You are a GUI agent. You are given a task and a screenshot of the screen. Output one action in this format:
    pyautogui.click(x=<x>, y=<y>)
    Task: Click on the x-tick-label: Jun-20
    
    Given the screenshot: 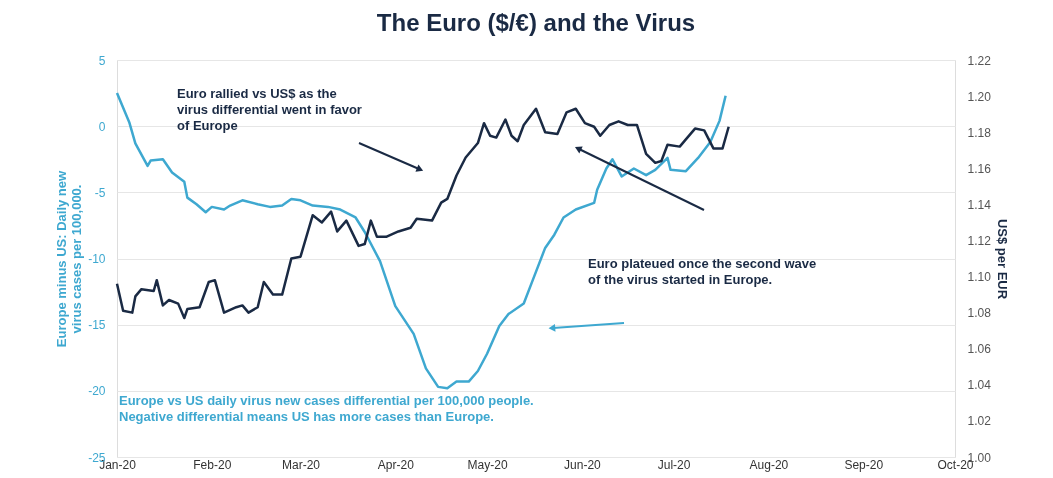 What is the action you would take?
    pyautogui.click(x=583, y=464)
    